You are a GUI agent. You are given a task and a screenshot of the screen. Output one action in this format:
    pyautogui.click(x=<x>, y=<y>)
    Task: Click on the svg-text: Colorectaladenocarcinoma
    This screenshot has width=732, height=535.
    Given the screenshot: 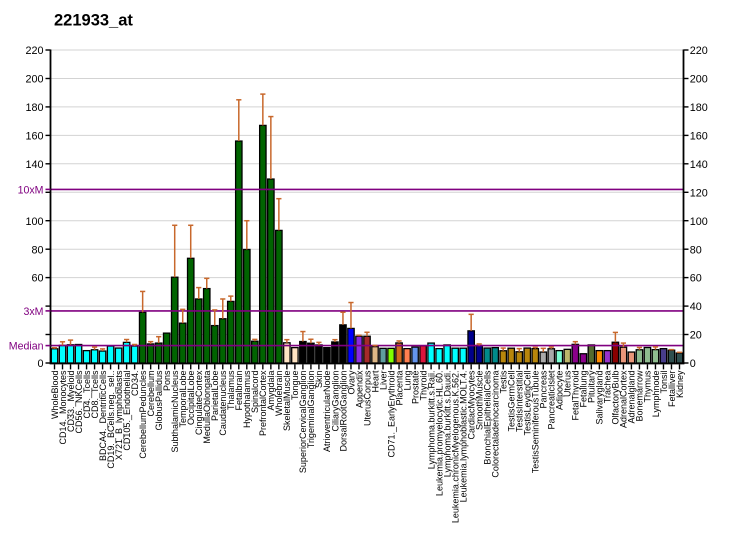 What is the action you would take?
    pyautogui.click(x=496, y=424)
    